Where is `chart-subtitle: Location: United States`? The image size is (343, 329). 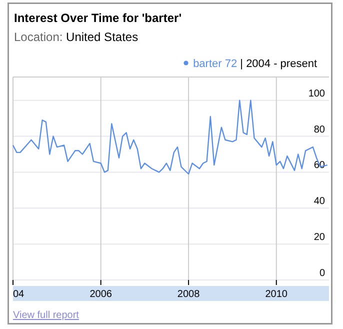
chart-subtitle: Location: United States is located at coordinates (76, 37).